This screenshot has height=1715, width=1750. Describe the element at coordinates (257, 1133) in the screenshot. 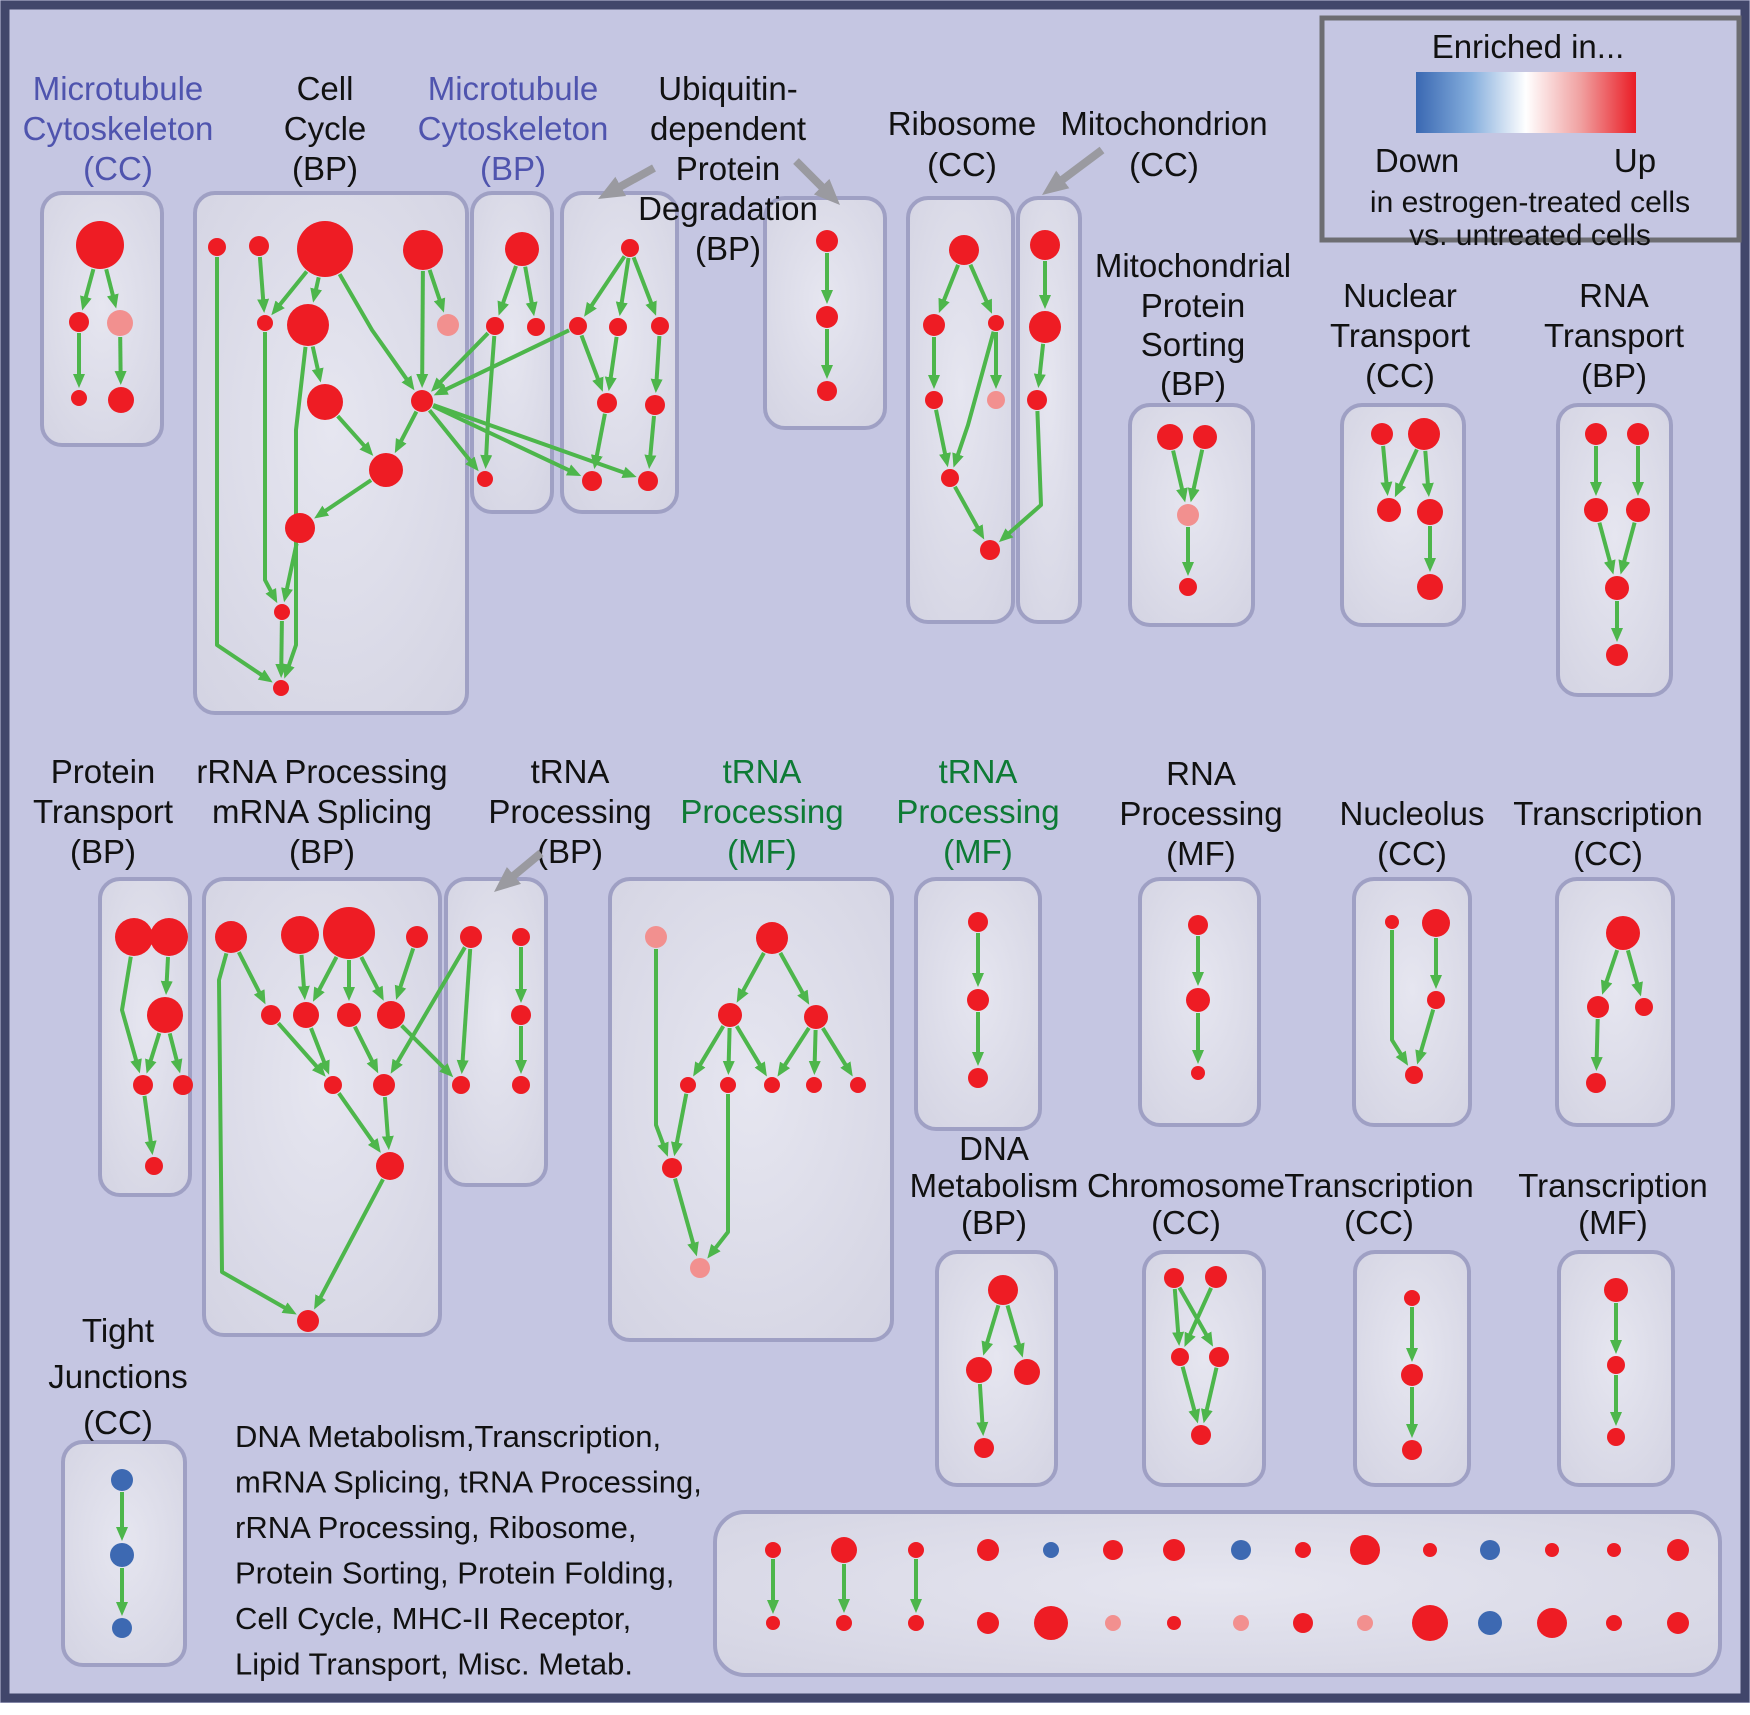

I see `rrna-mrna-edge-r1-r12` at that location.